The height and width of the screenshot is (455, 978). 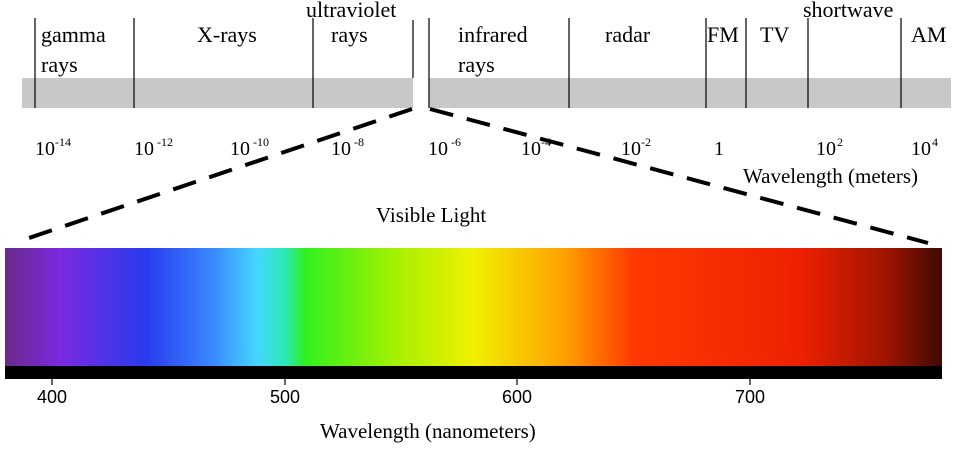 I want to click on visible-light-title: Visible Light, so click(x=431, y=215).